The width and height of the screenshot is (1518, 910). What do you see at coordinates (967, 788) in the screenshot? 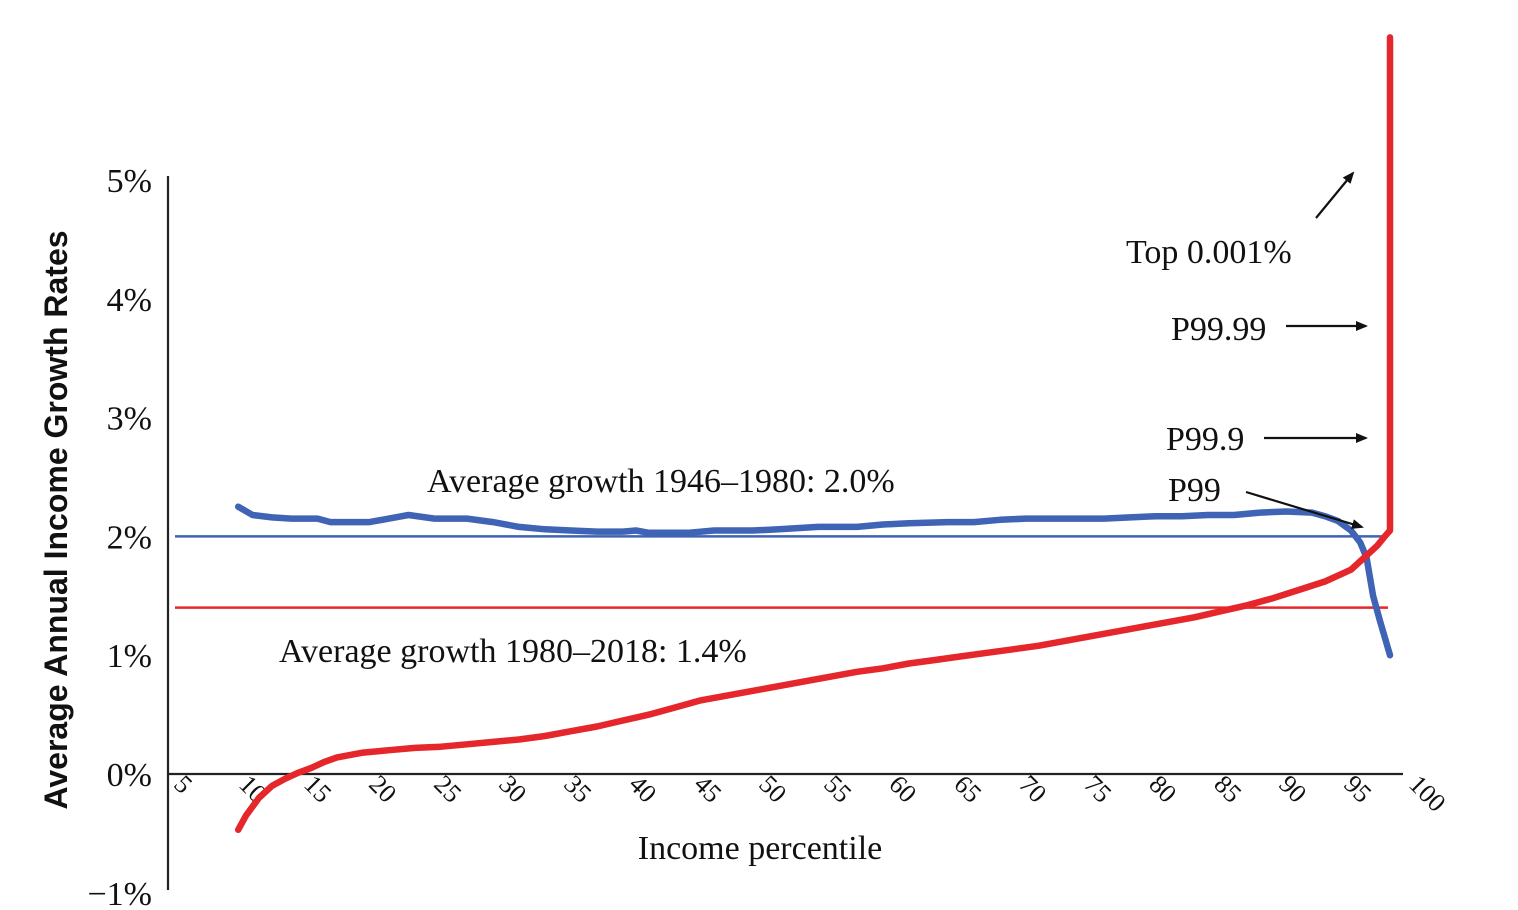
I see `x-tick-label: 65` at bounding box center [967, 788].